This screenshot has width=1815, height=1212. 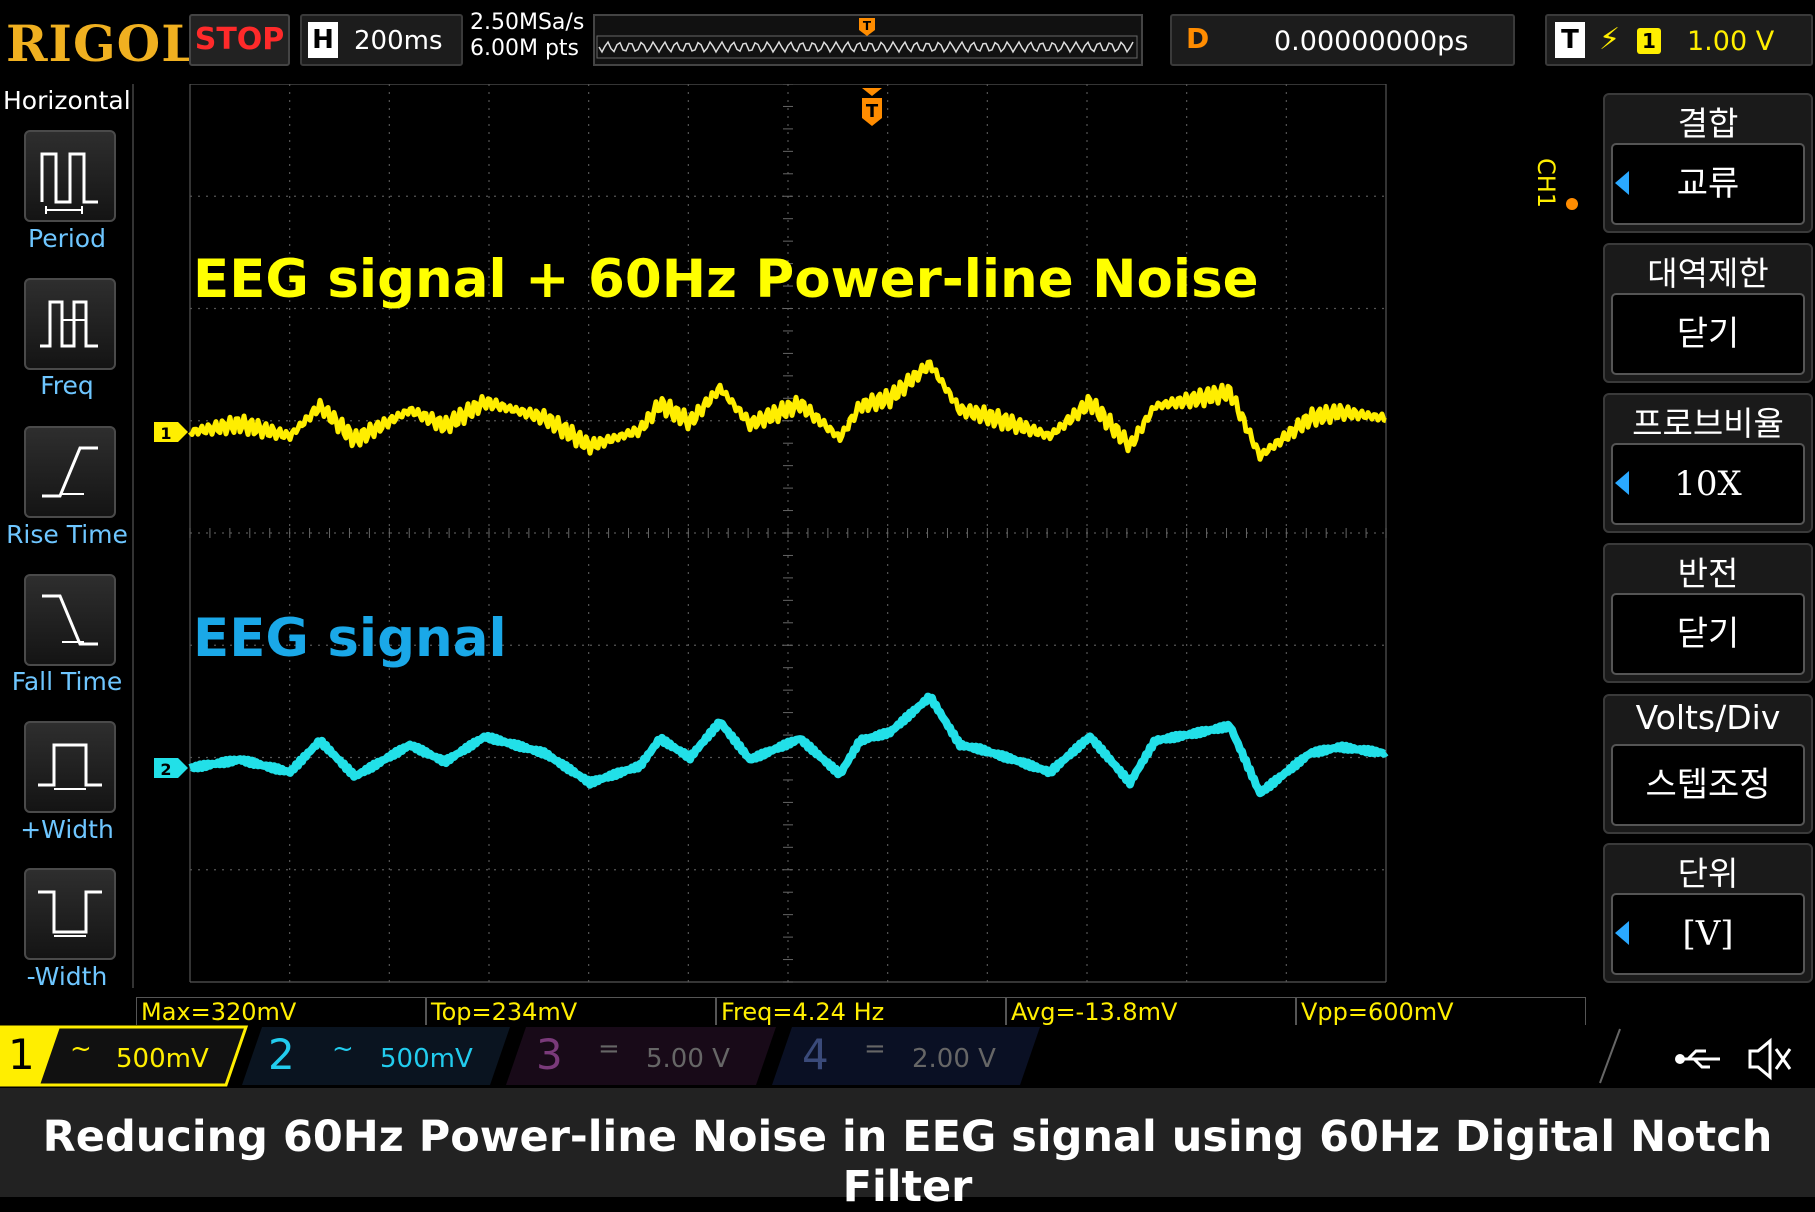 What do you see at coordinates (323, 40) in the screenshot?
I see `horizontal-label: H` at bounding box center [323, 40].